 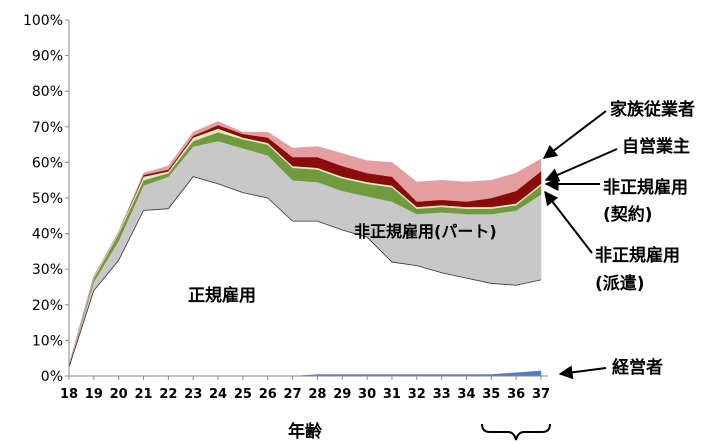 I want to click on x-axis-title: 年齢, so click(x=305, y=431).